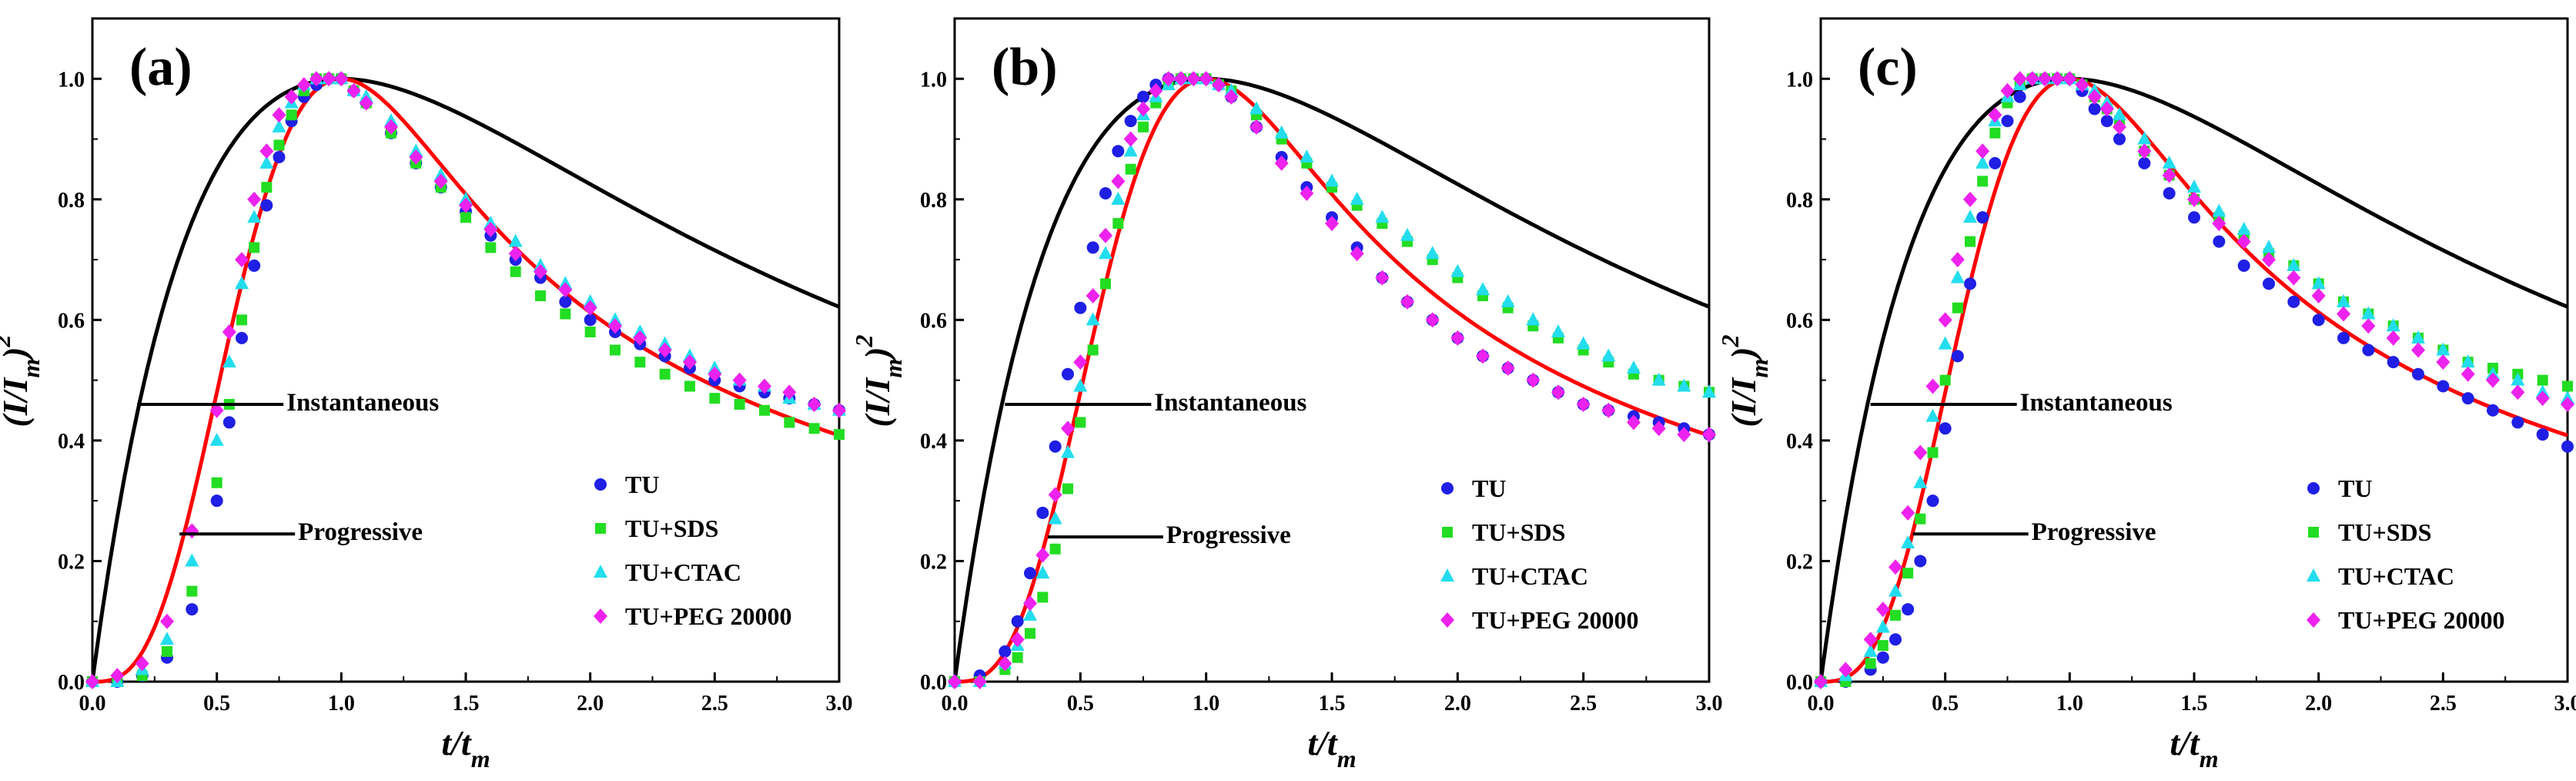 The image size is (2576, 781). What do you see at coordinates (1025, 68) in the screenshot?
I see `panel-label: (b)` at bounding box center [1025, 68].